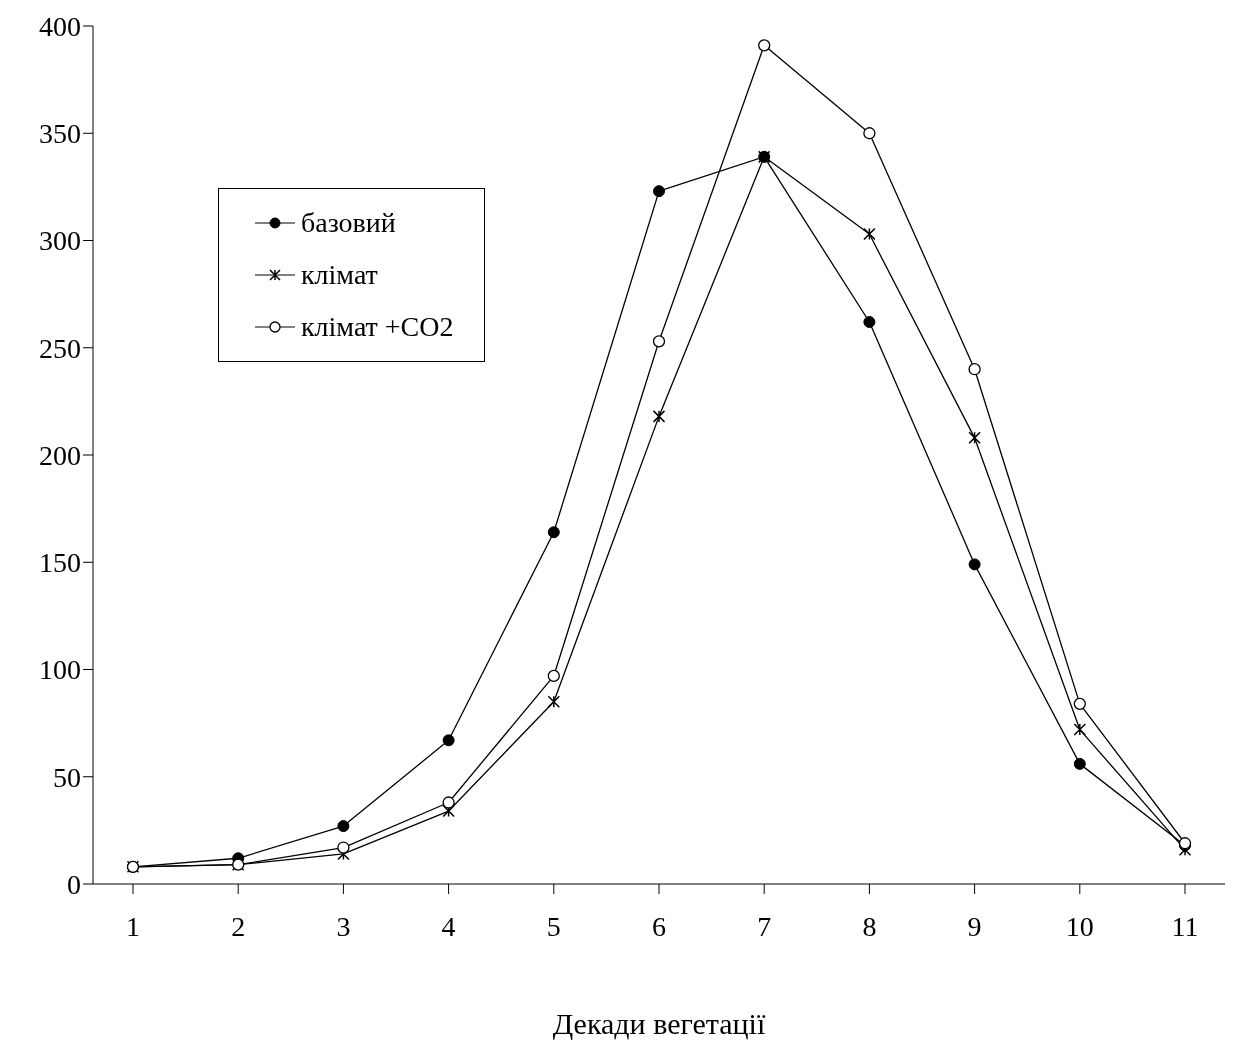  Describe the element at coordinates (869, 926) in the screenshot. I see `x-tick-label: 8` at that location.